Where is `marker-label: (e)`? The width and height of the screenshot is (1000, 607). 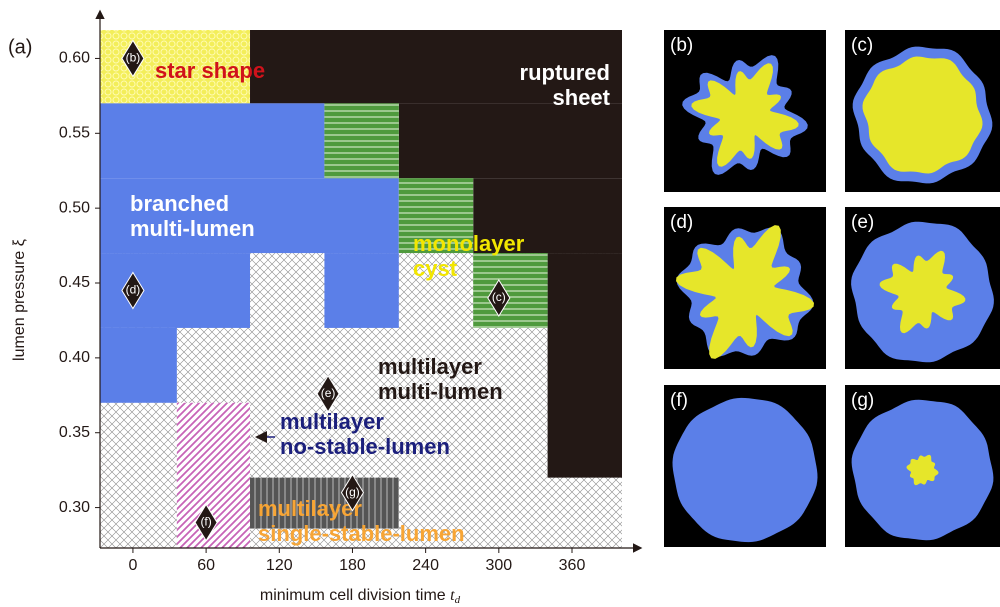
marker-label: (e) is located at coordinates (328, 393).